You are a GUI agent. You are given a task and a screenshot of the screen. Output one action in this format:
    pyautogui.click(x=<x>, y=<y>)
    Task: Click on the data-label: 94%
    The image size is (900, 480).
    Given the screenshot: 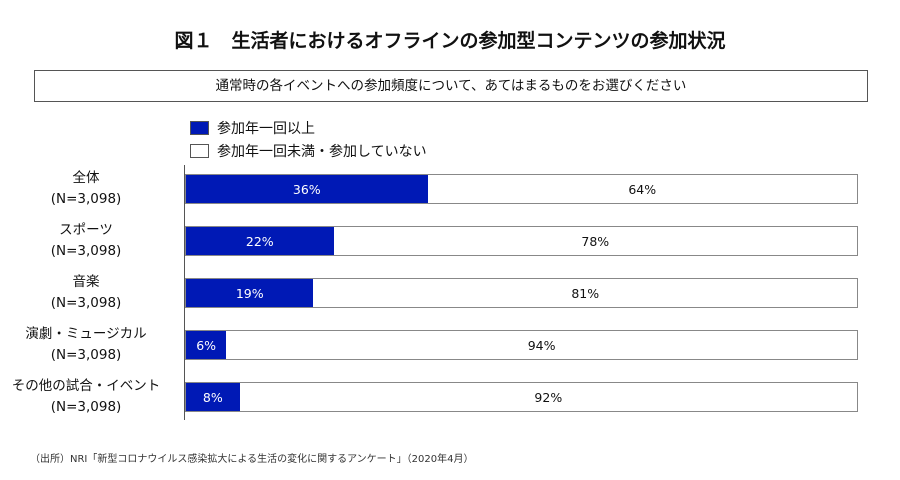 What is the action you would take?
    pyautogui.click(x=541, y=345)
    